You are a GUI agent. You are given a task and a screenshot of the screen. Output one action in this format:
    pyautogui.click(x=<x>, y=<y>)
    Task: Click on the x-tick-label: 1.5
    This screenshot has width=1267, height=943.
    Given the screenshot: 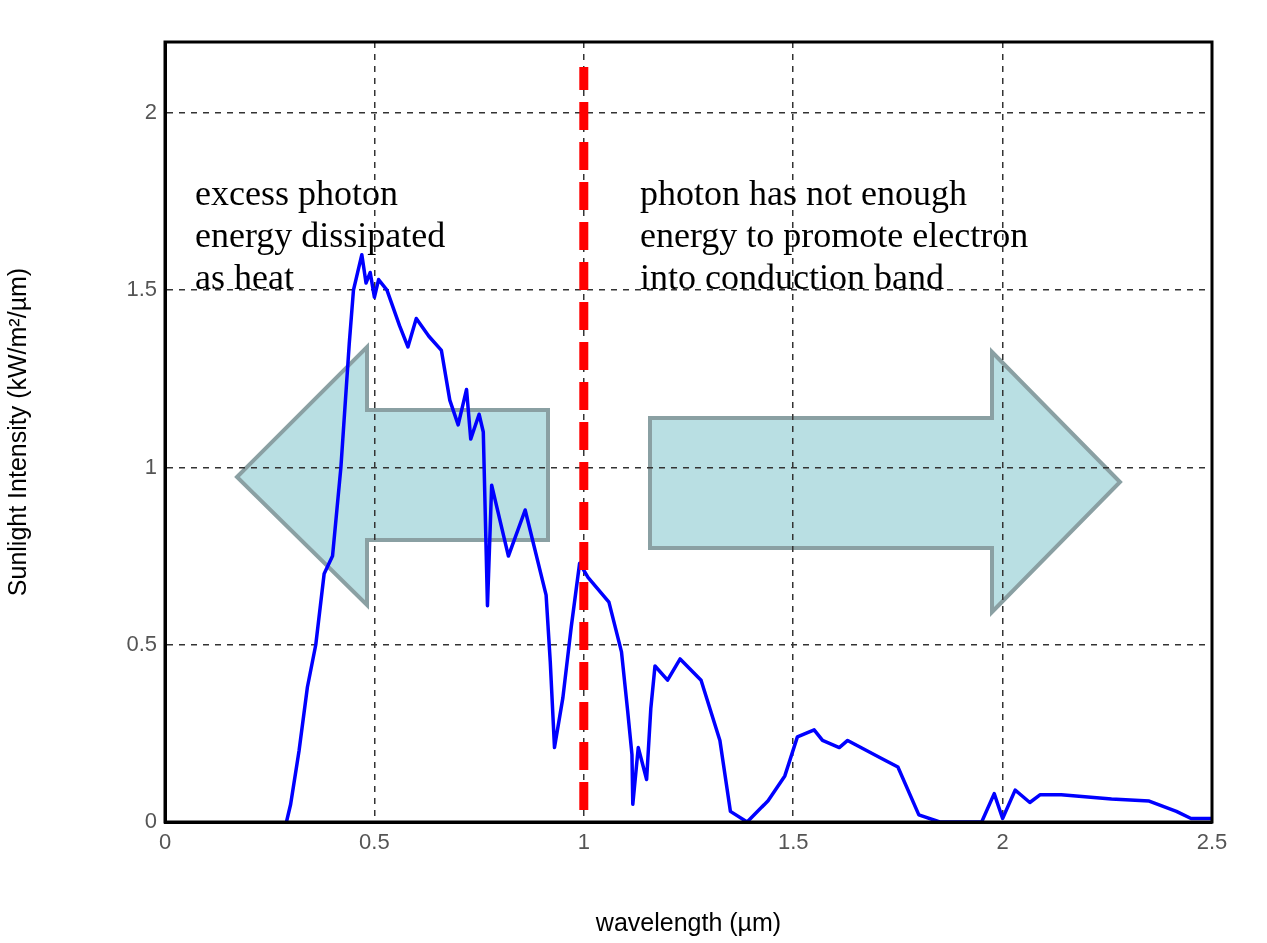 What is the action you would take?
    pyautogui.click(x=793, y=842)
    